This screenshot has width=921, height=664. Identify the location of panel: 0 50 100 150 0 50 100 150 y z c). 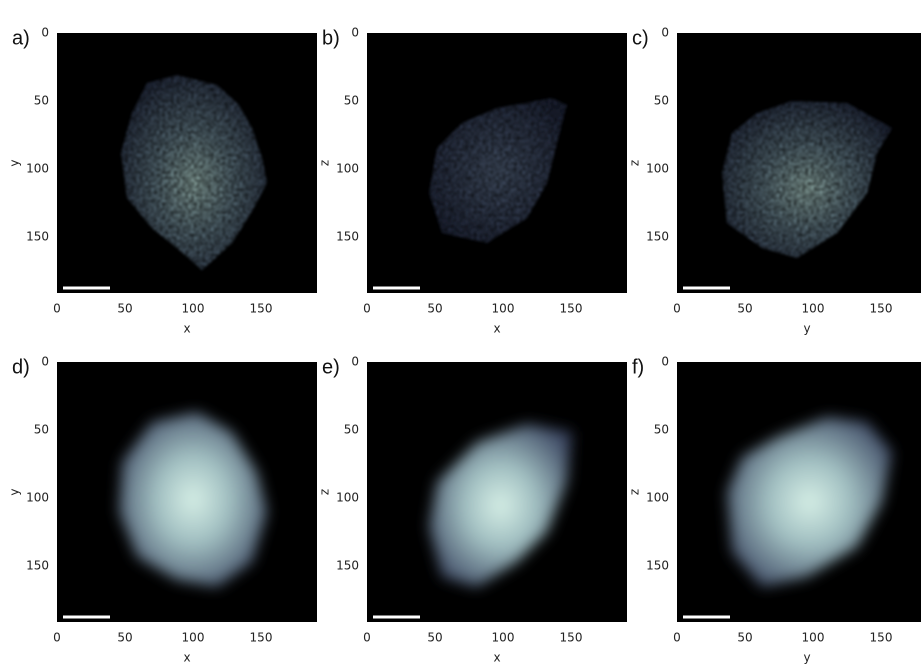
(774, 181).